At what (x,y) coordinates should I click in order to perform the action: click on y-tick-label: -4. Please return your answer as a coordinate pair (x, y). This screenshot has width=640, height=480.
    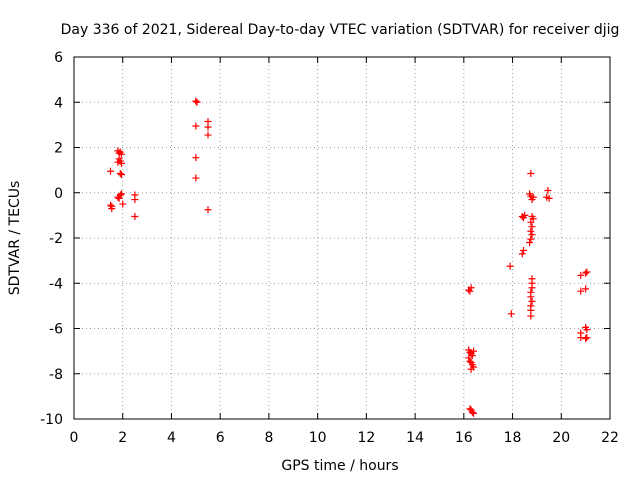
    Looking at the image, I should click on (56, 284).